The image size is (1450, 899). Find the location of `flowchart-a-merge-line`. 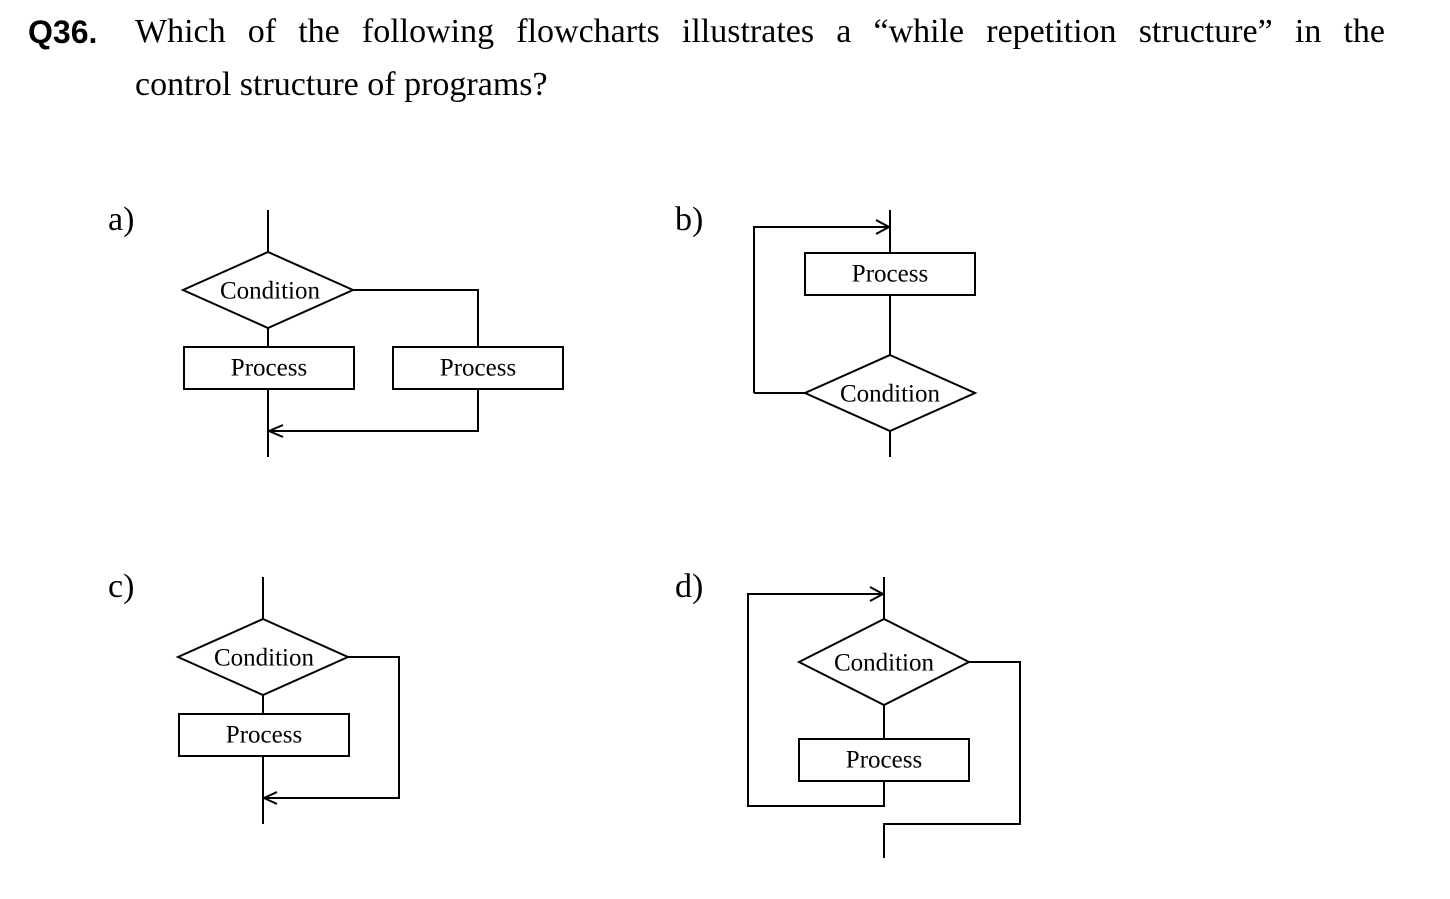

flowchart-a-merge-line is located at coordinates (373, 410).